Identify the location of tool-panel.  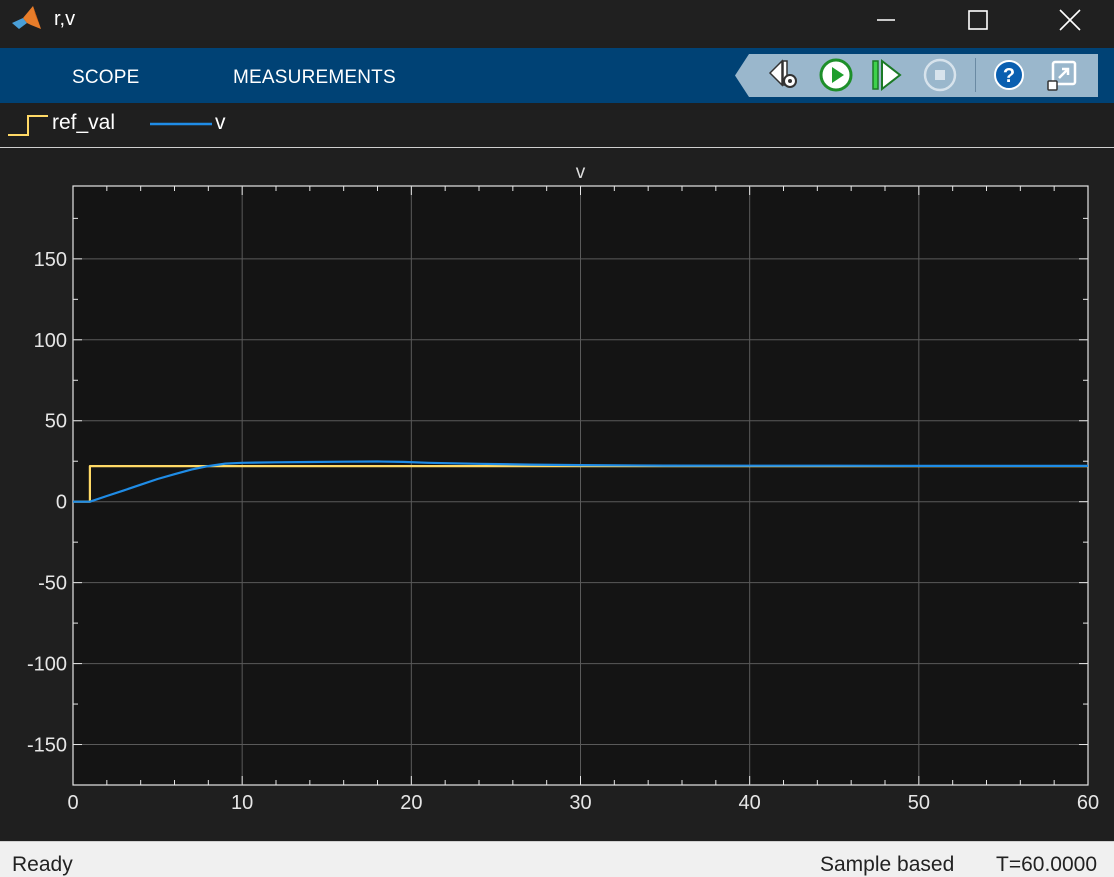
(916, 75).